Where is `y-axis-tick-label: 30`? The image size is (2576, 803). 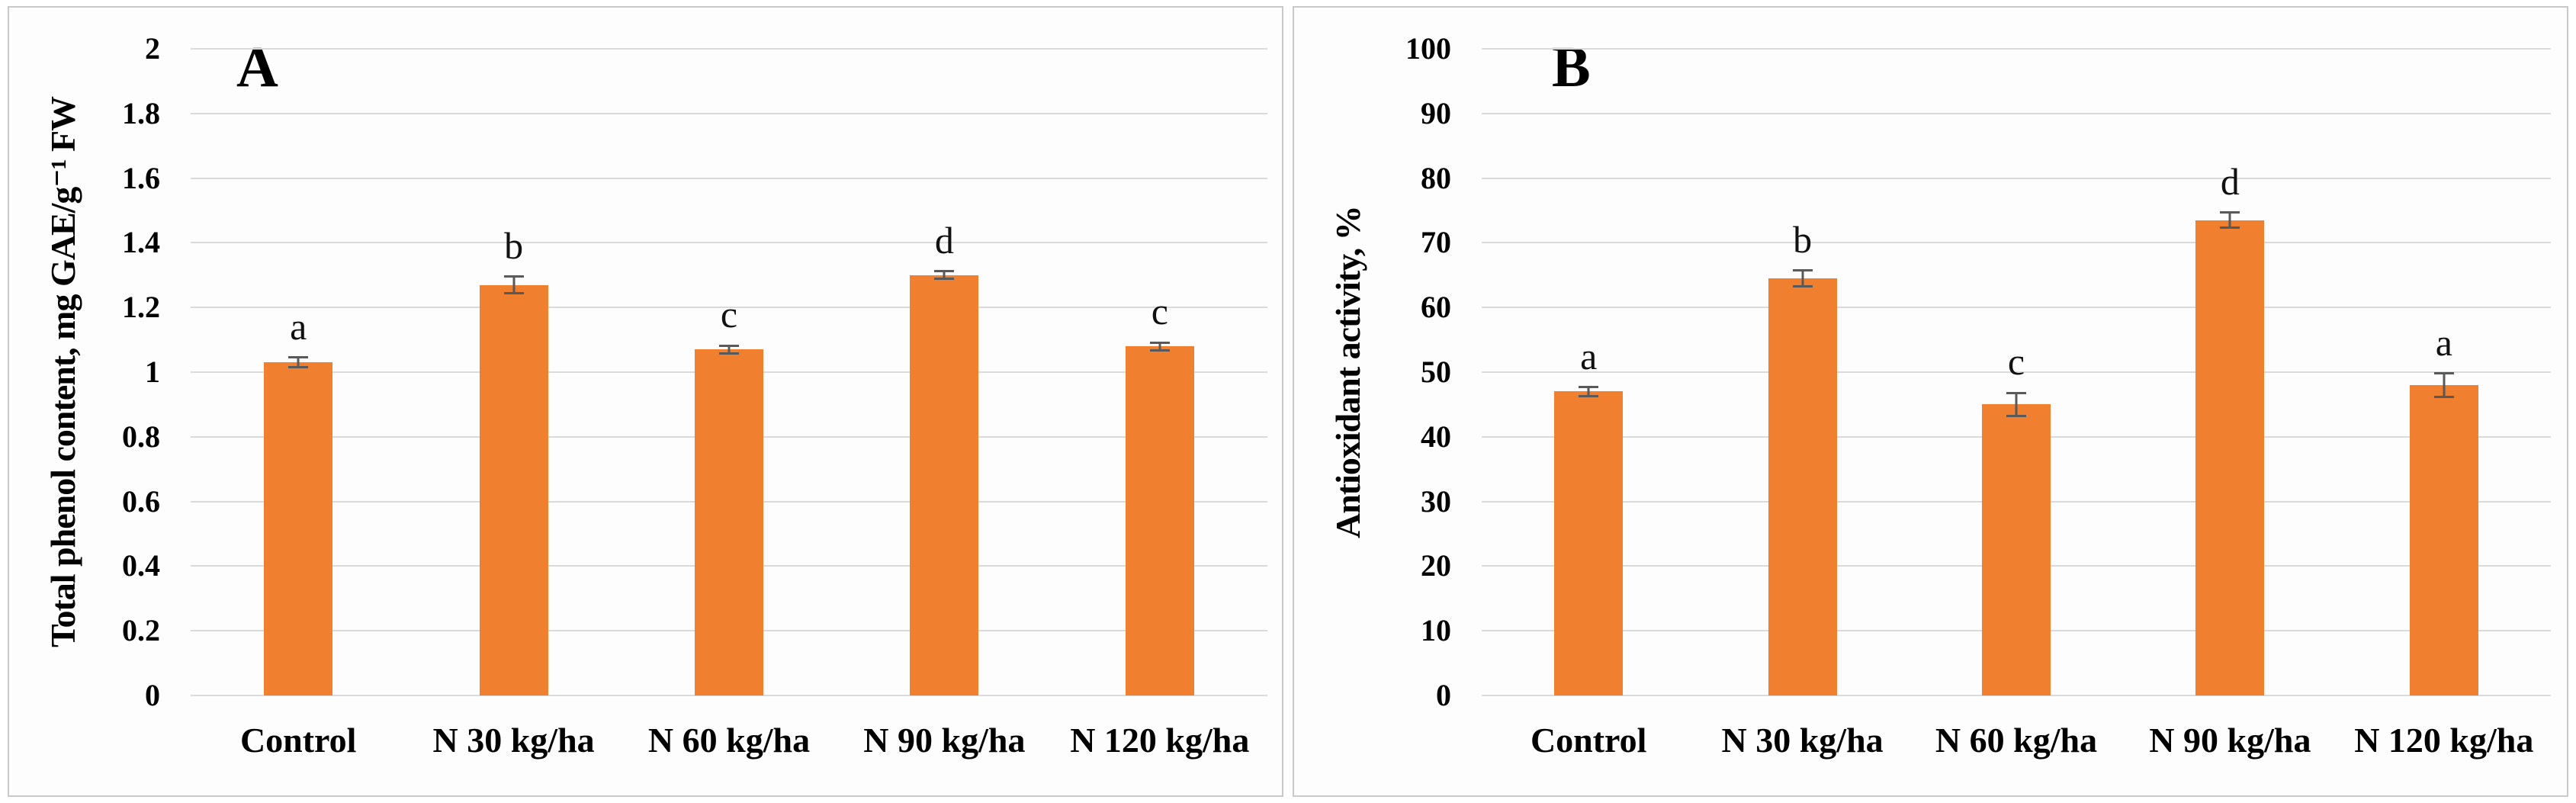
y-axis-tick-label: 30 is located at coordinates (1436, 501).